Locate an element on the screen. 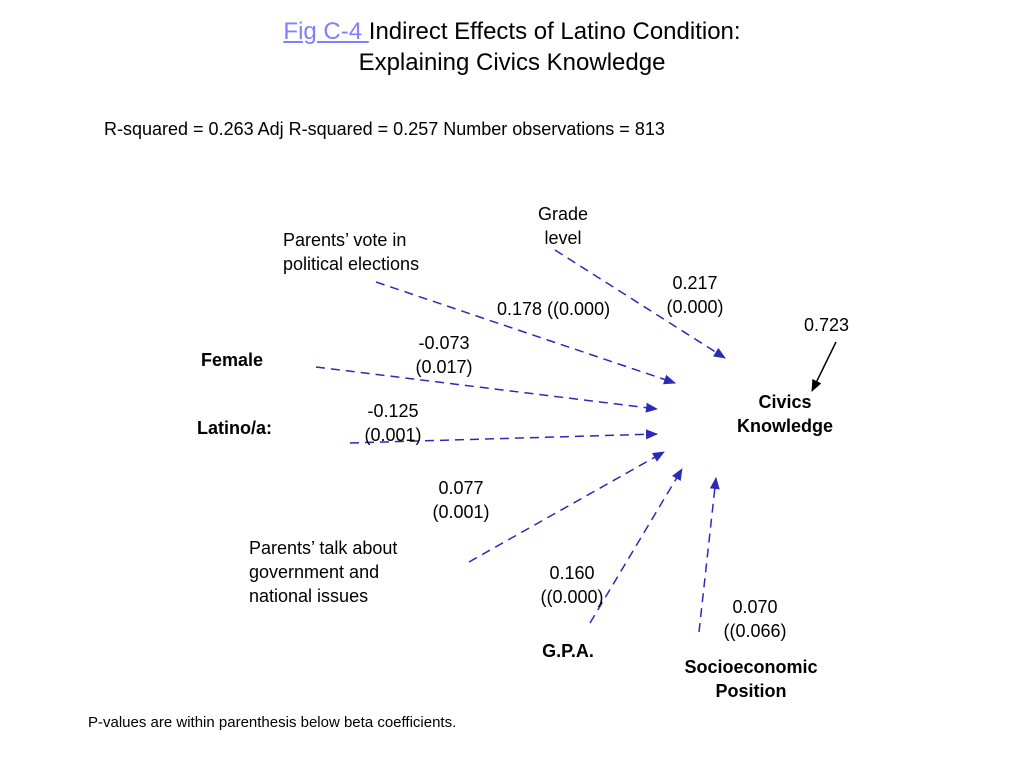 This screenshot has width=1024, height=768. arrow-parents-vote is located at coordinates (525, 333).